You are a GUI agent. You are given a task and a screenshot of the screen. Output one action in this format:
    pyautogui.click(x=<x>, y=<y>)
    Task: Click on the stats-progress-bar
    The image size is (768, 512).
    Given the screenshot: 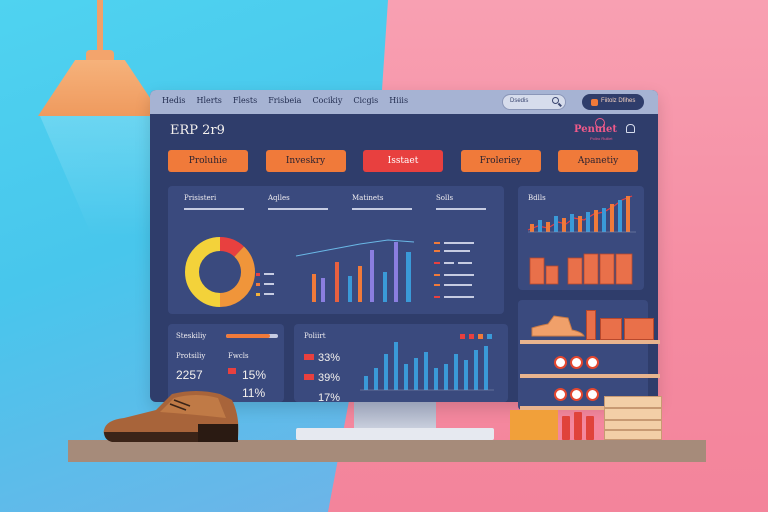 What is the action you would take?
    pyautogui.click(x=252, y=336)
    